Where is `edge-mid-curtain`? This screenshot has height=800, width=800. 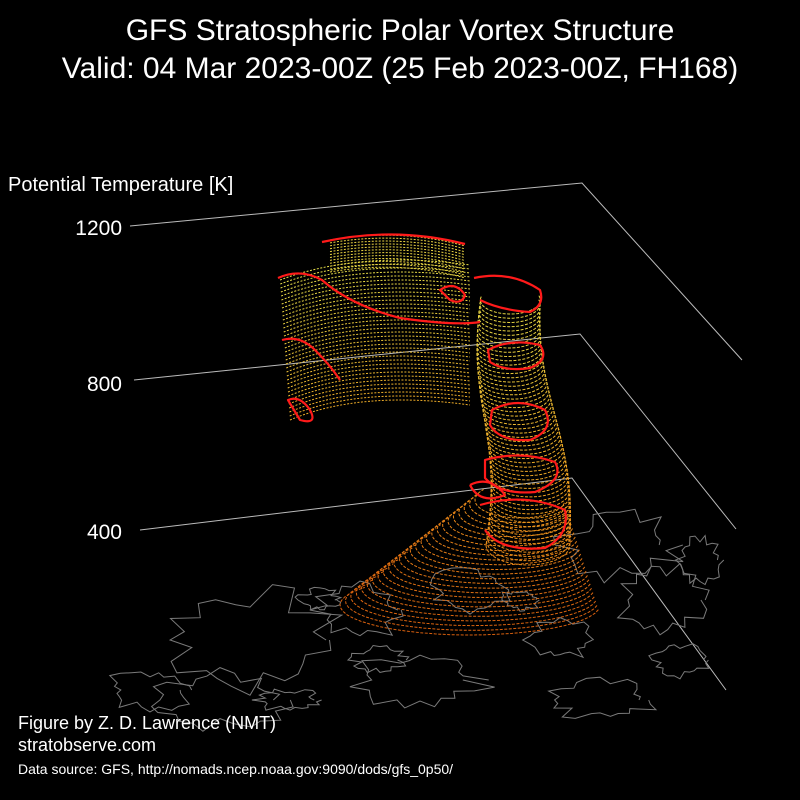 edge-mid-curtain is located at coordinates (311, 359).